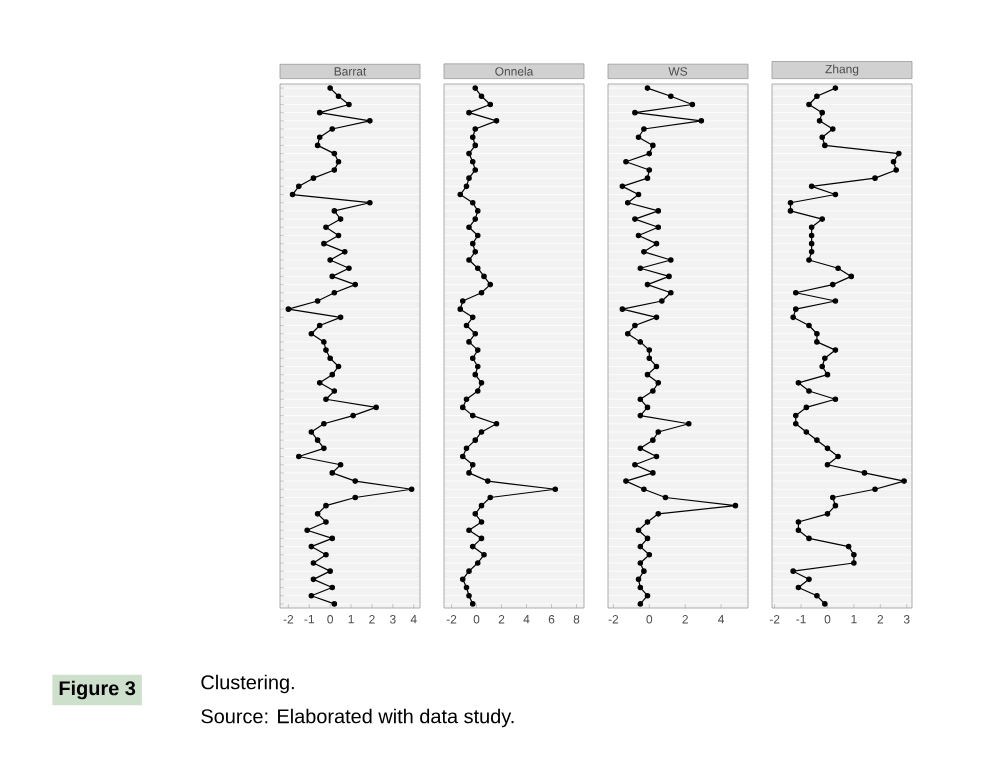  What do you see at coordinates (97, 690) in the screenshot?
I see `caption: Figure 3` at bounding box center [97, 690].